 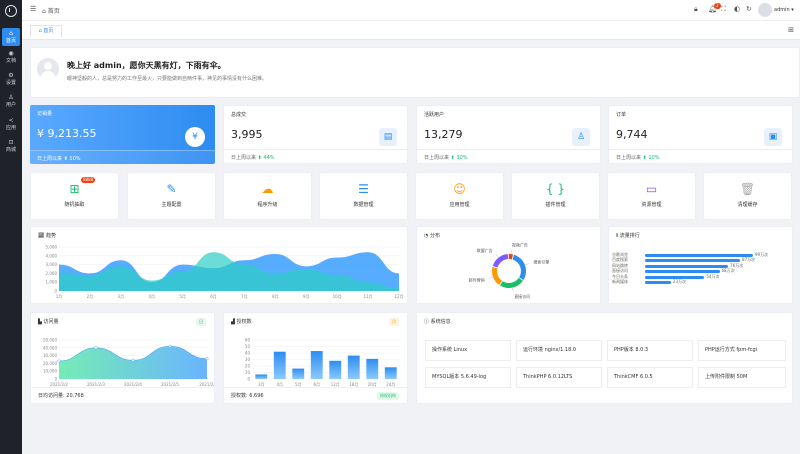 I want to click on card-title: ▙ 访问量, so click(x=48, y=322).